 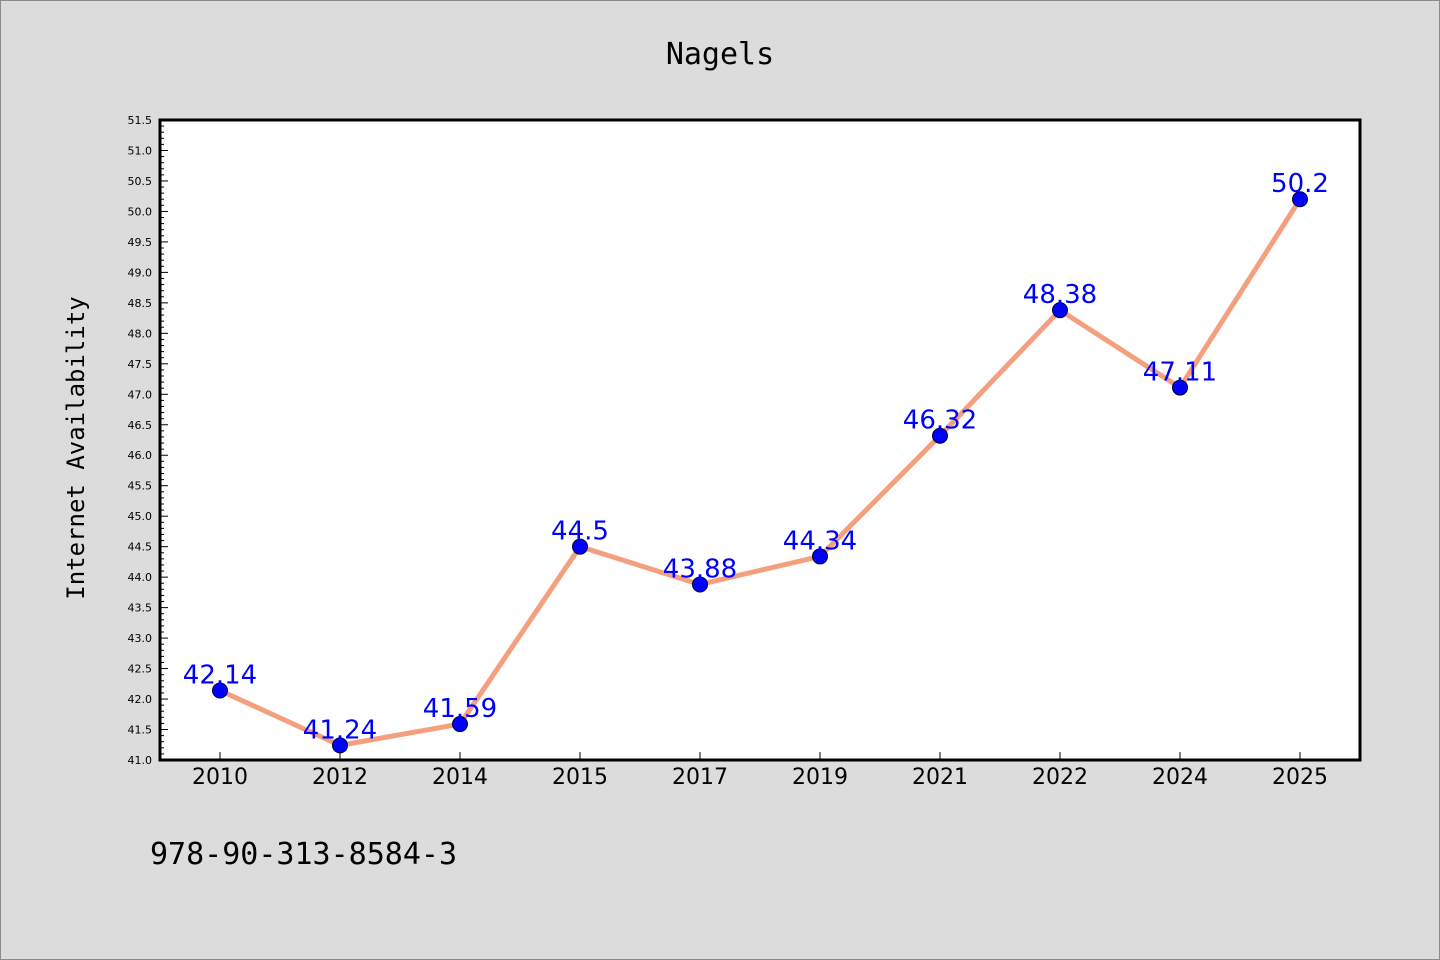 I want to click on y-tick-label: 41.5, so click(x=140, y=730).